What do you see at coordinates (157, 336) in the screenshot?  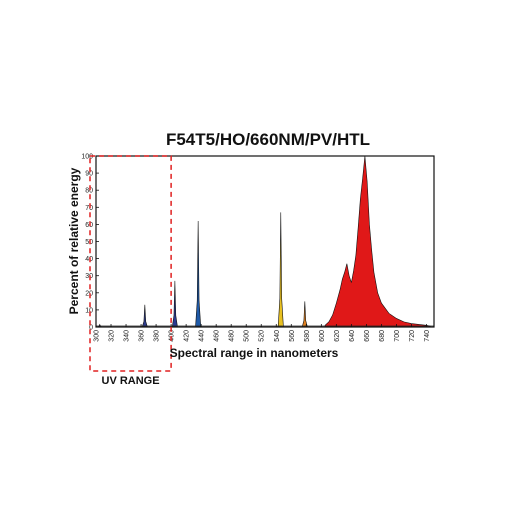 I see `x-tick-label: 380` at bounding box center [157, 336].